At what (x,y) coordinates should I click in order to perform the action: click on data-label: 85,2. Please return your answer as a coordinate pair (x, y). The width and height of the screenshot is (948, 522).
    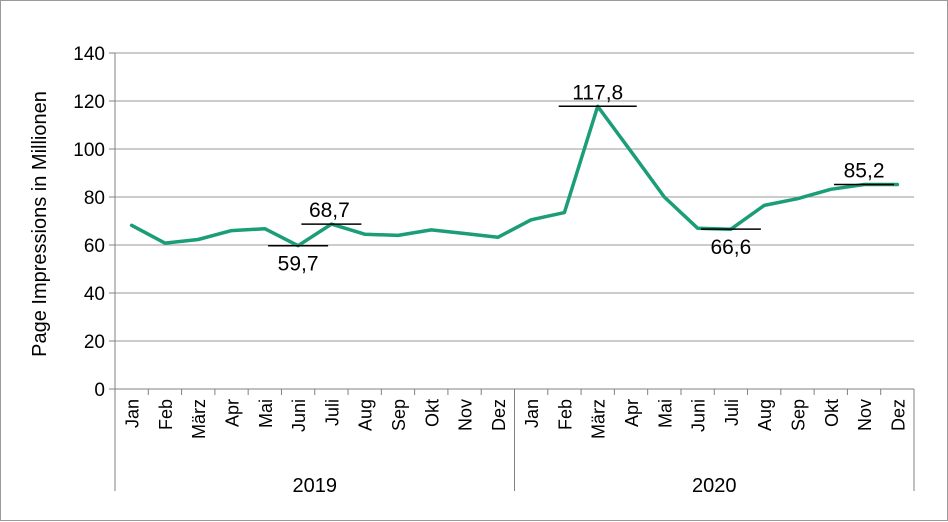
    Looking at the image, I should click on (864, 171).